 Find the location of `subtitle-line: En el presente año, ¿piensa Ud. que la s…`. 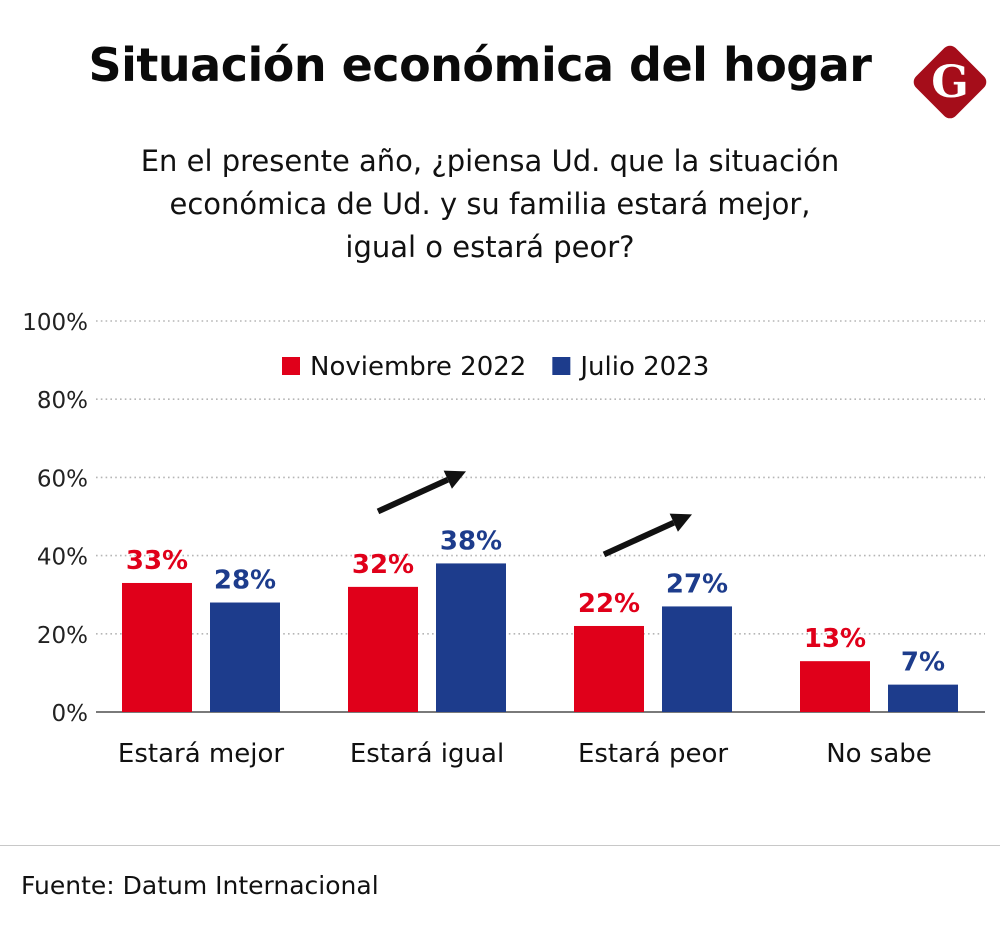

subtitle-line: En el presente año, ¿piensa Ud. que la s… is located at coordinates (490, 161).